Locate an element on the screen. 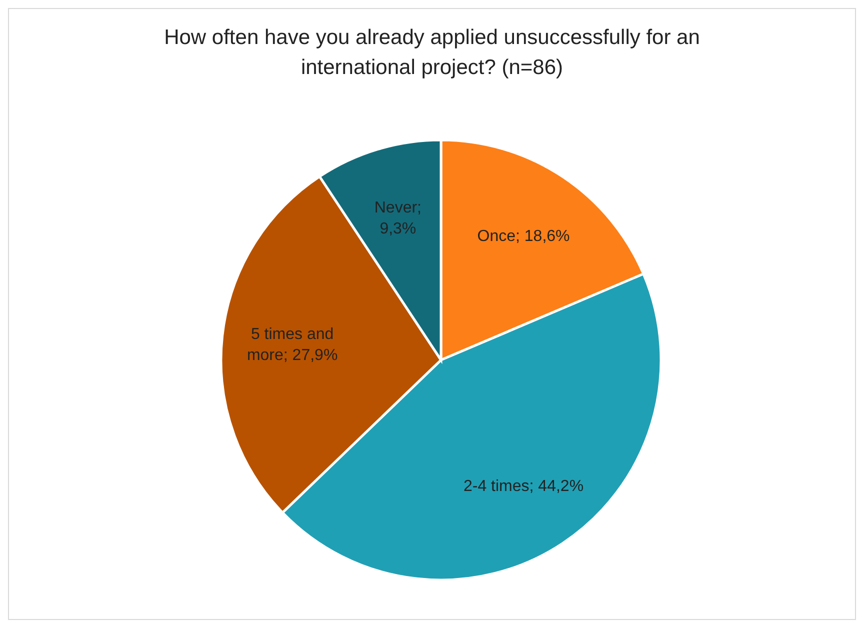 The height and width of the screenshot is (628, 864). data-label: 2-4 times; 44,2% is located at coordinates (523, 486).